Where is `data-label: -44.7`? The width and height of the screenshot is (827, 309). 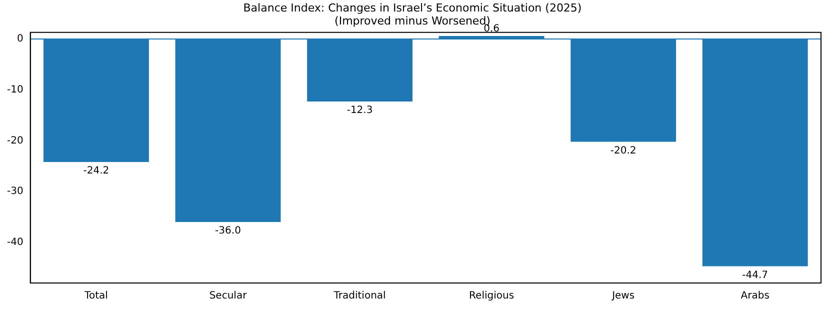
data-label: -44.7 is located at coordinates (755, 275).